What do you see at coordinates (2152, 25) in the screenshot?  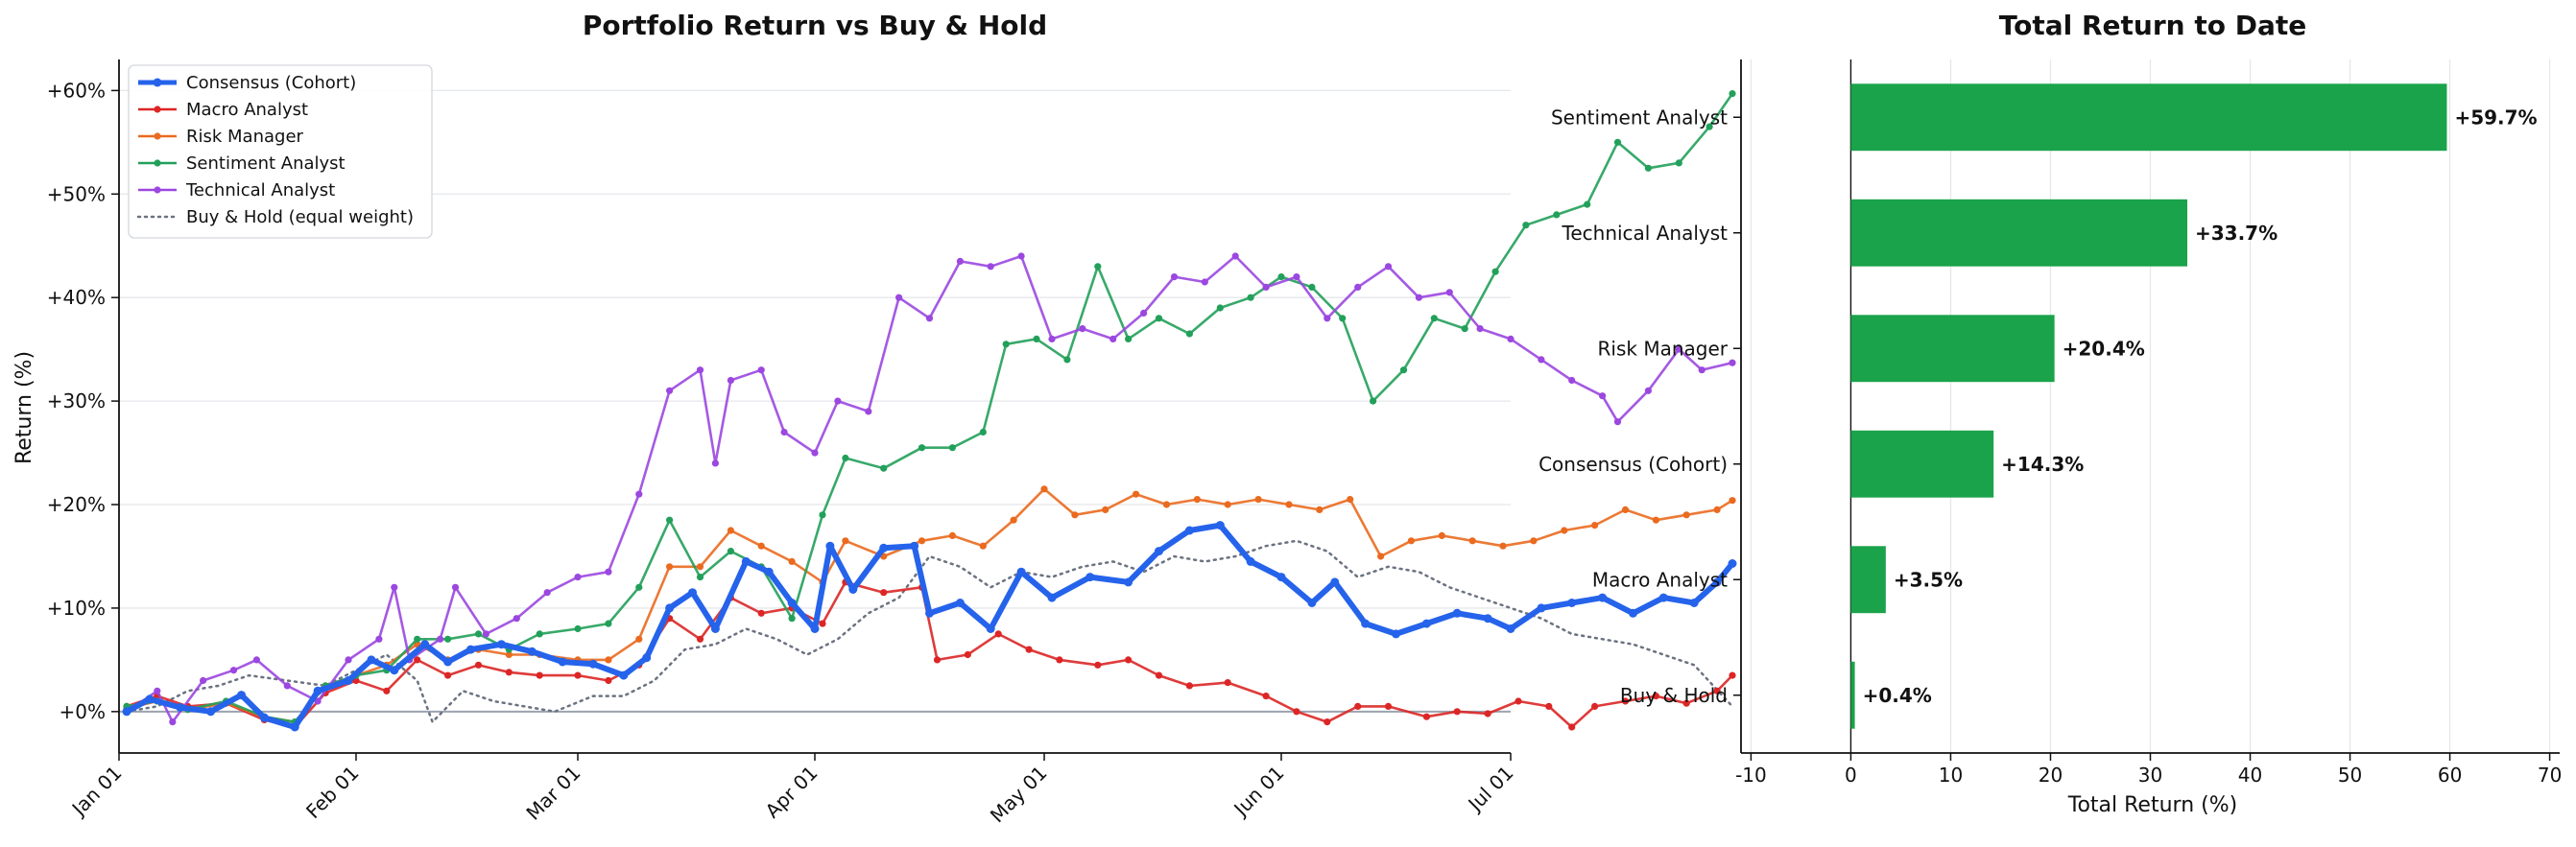 I see `bar-chart-title: Total Return to Date` at bounding box center [2152, 25].